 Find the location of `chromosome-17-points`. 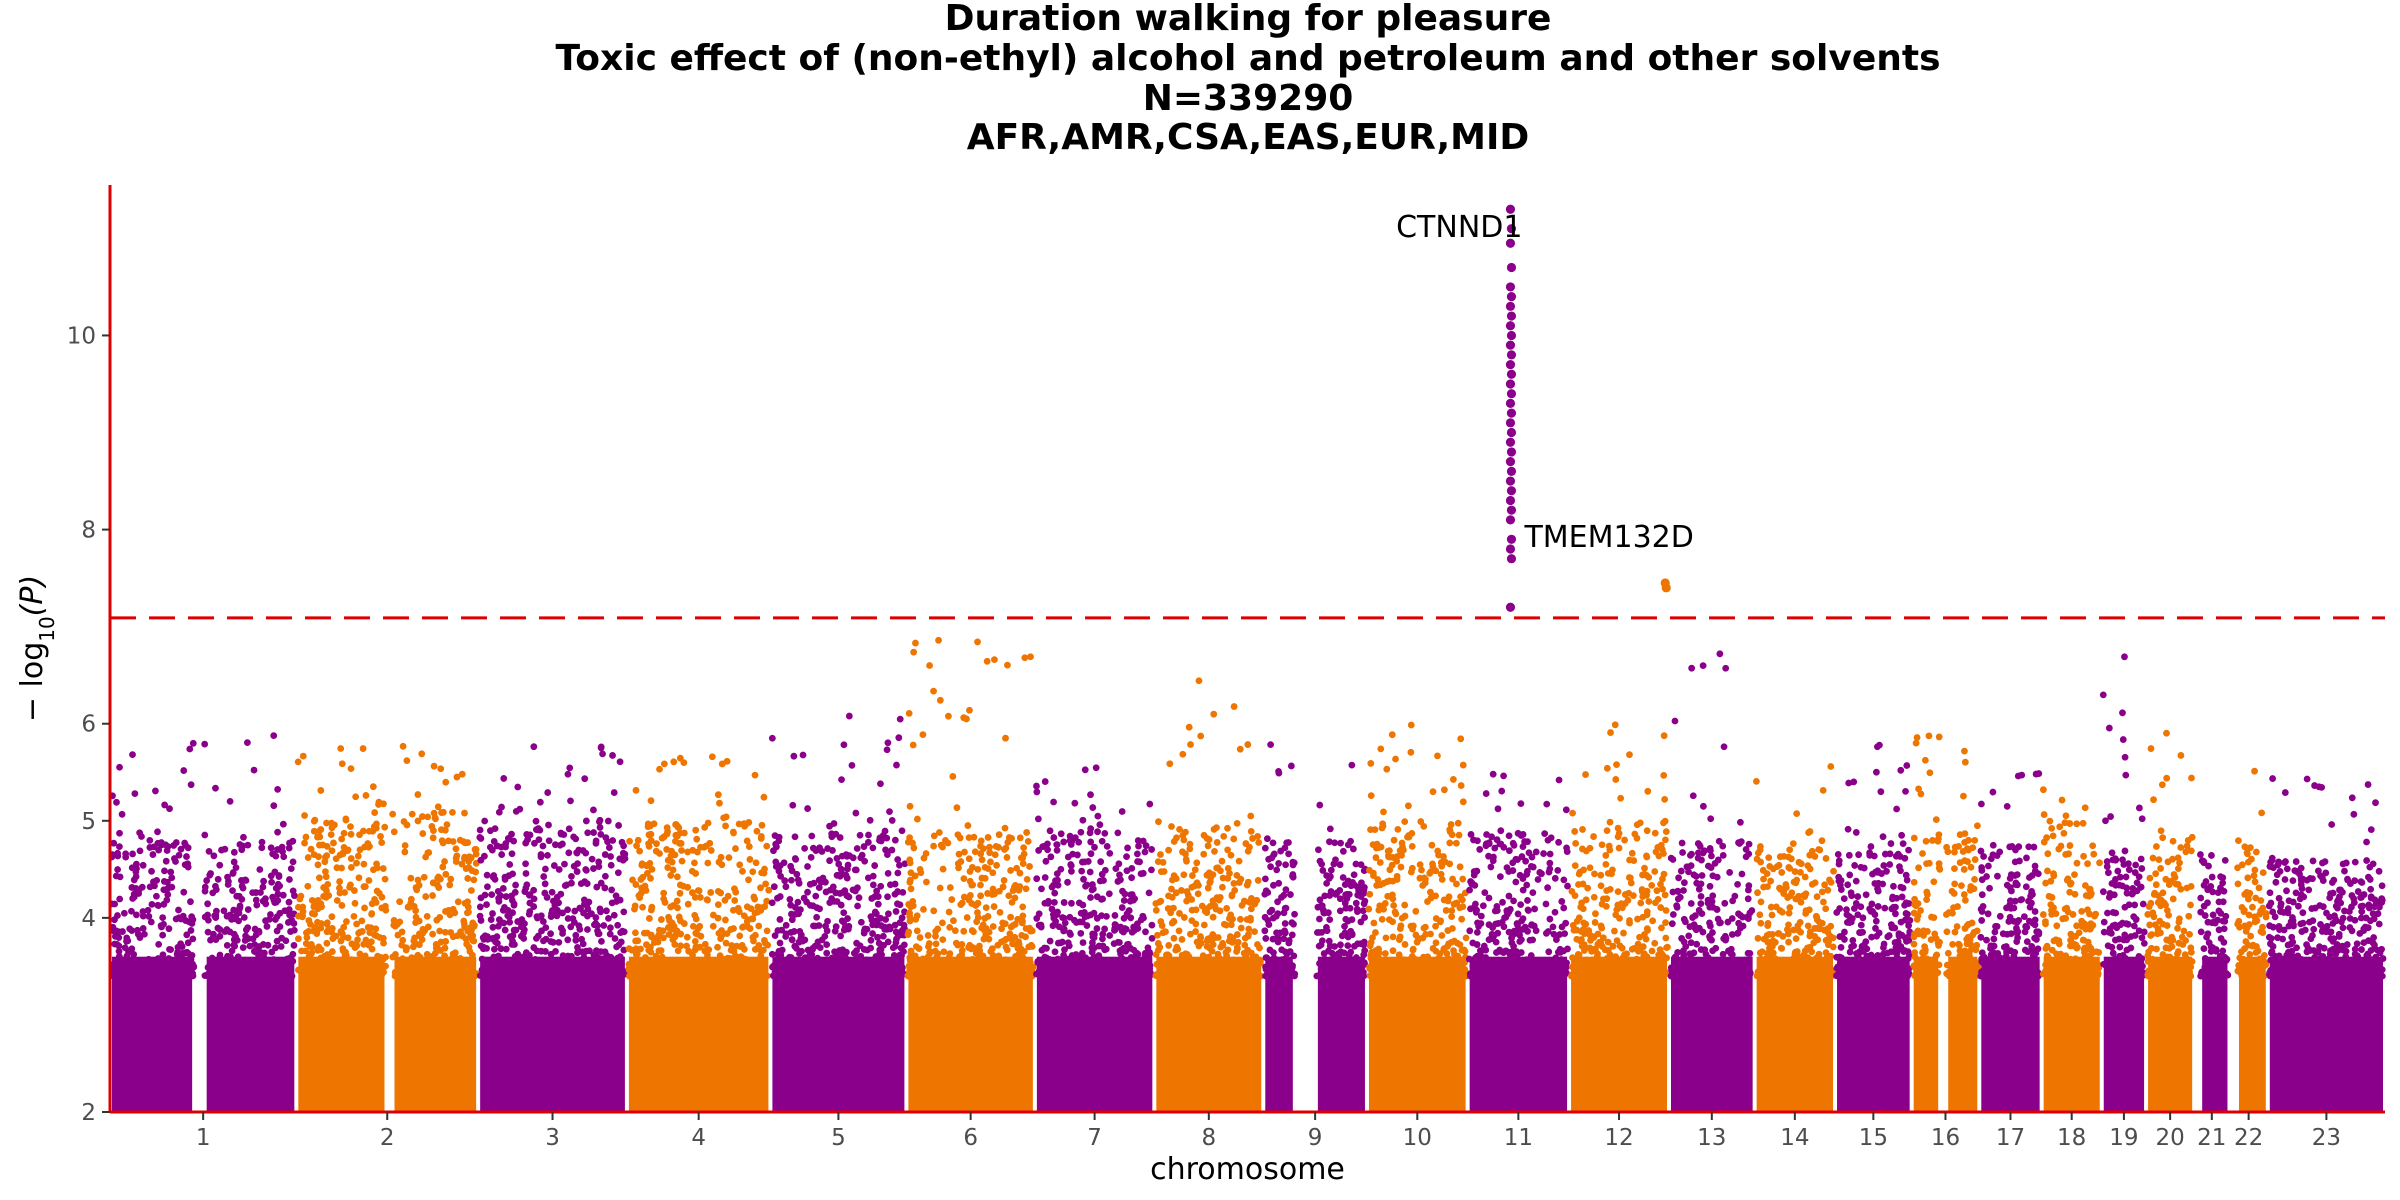

chromosome-17-points is located at coordinates (2010, 941).